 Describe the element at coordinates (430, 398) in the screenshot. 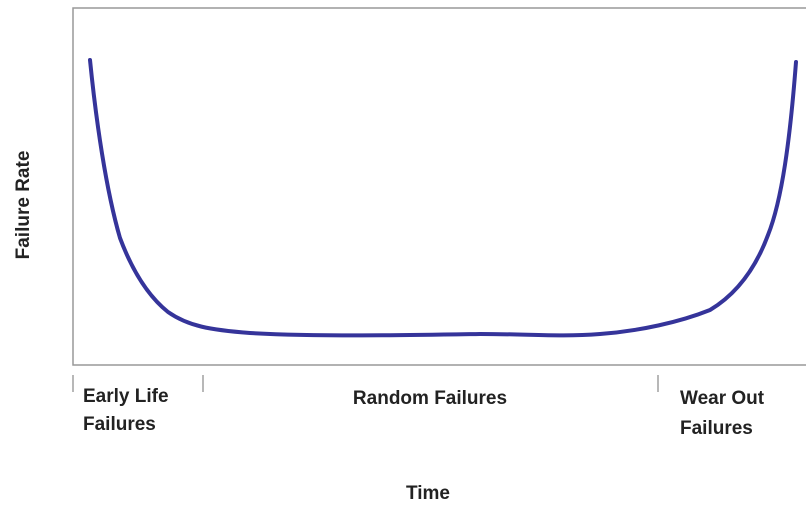

I see `region-label: Random Failures` at that location.